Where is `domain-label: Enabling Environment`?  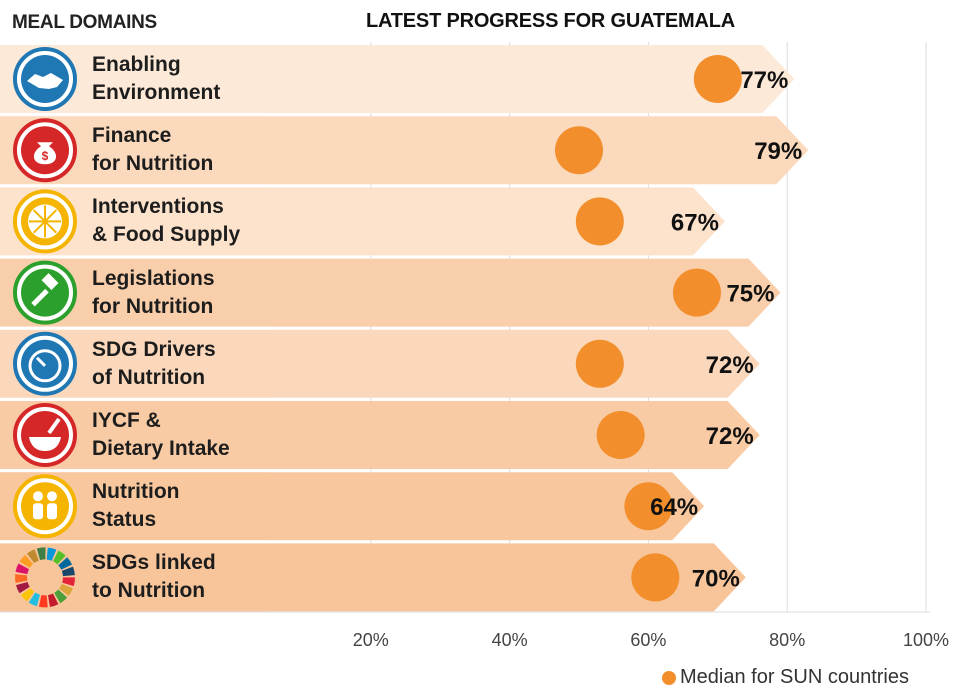
domain-label: Enabling Environment is located at coordinates (156, 79).